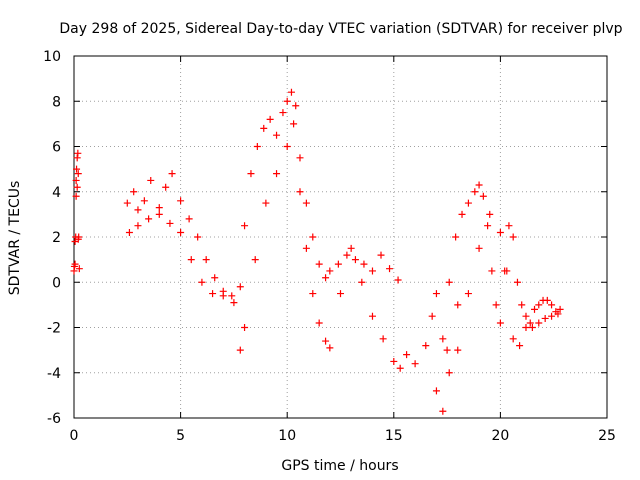 The height and width of the screenshot is (480, 640). Describe the element at coordinates (56, 238) in the screenshot. I see `y-tick-label: 2` at that location.